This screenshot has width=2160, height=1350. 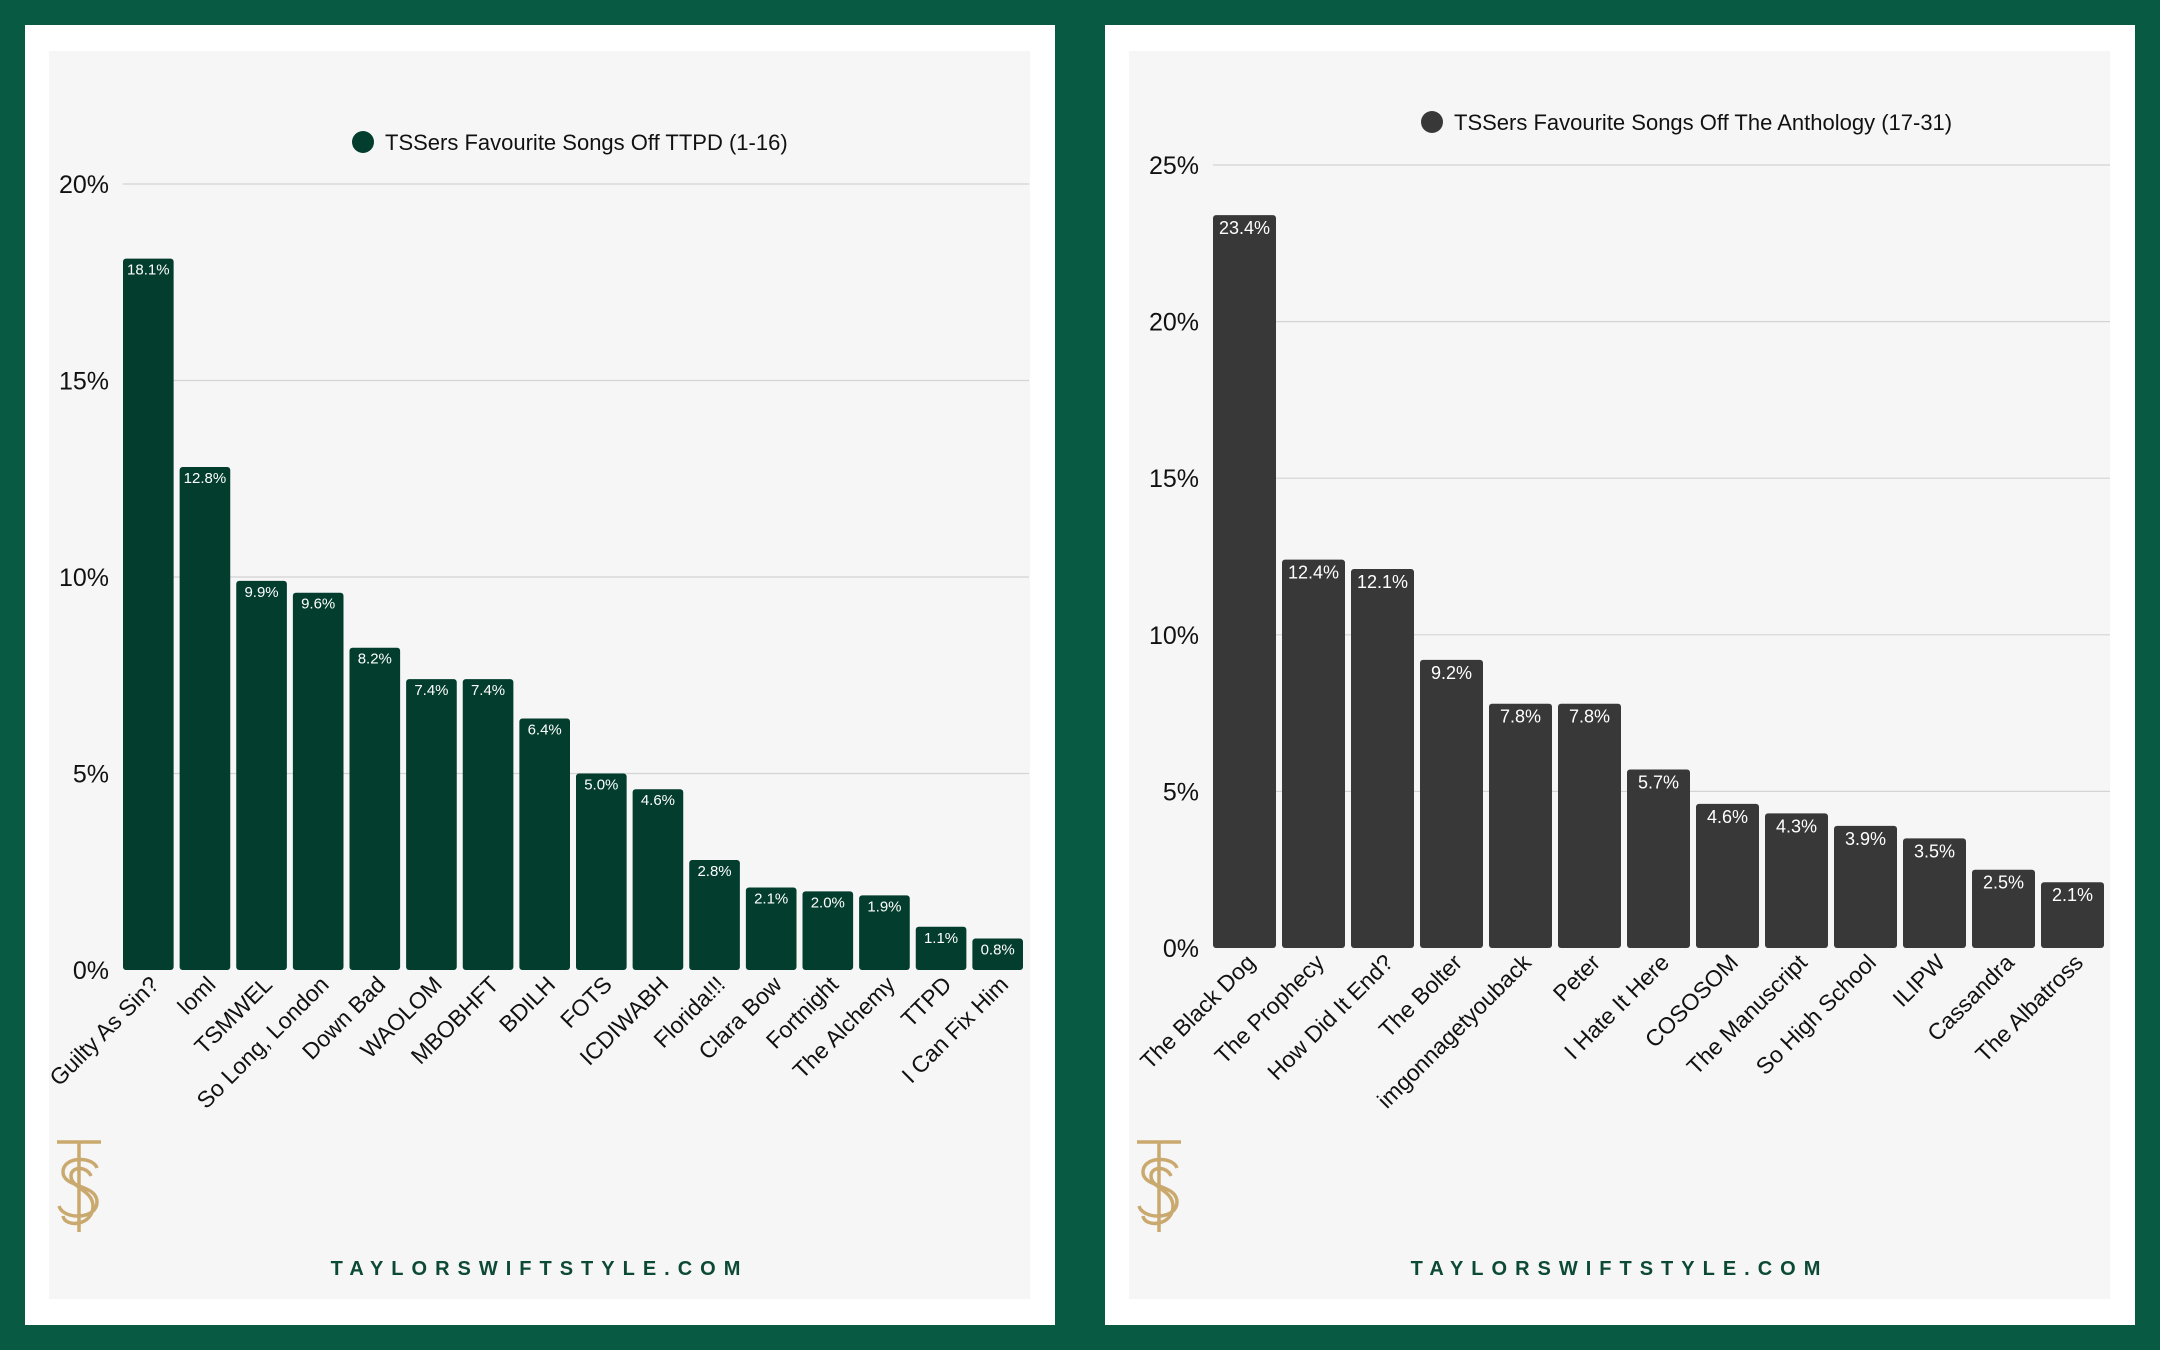 What do you see at coordinates (1174, 636) in the screenshot?
I see `anthology-y-tick-label: 10%` at bounding box center [1174, 636].